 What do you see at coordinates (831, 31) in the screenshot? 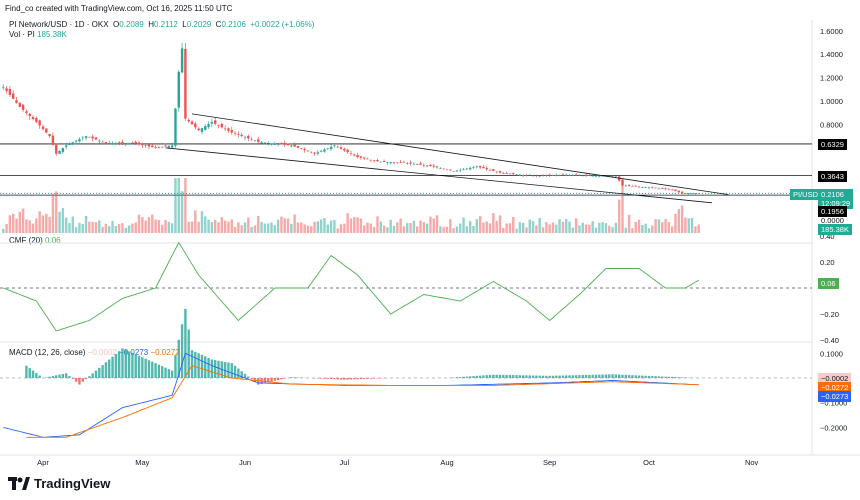
I see `price-tick: 1.6000` at bounding box center [831, 31].